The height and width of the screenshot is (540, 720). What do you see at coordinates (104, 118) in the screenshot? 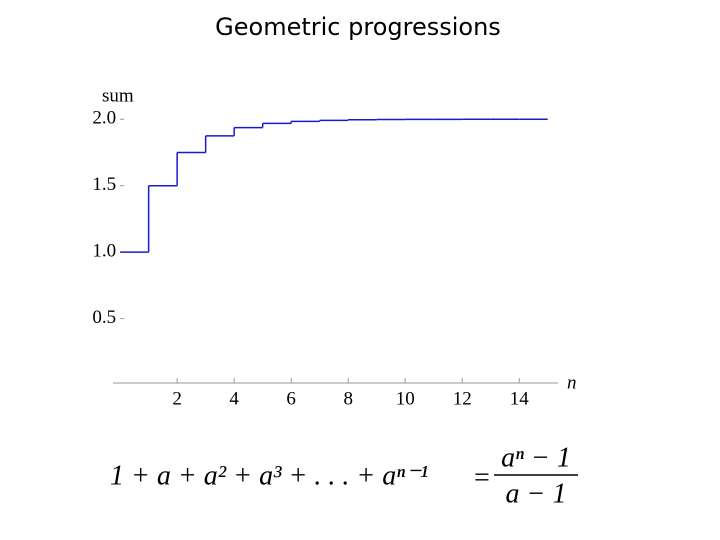
I see `y-tick-label: 2.0` at bounding box center [104, 118].